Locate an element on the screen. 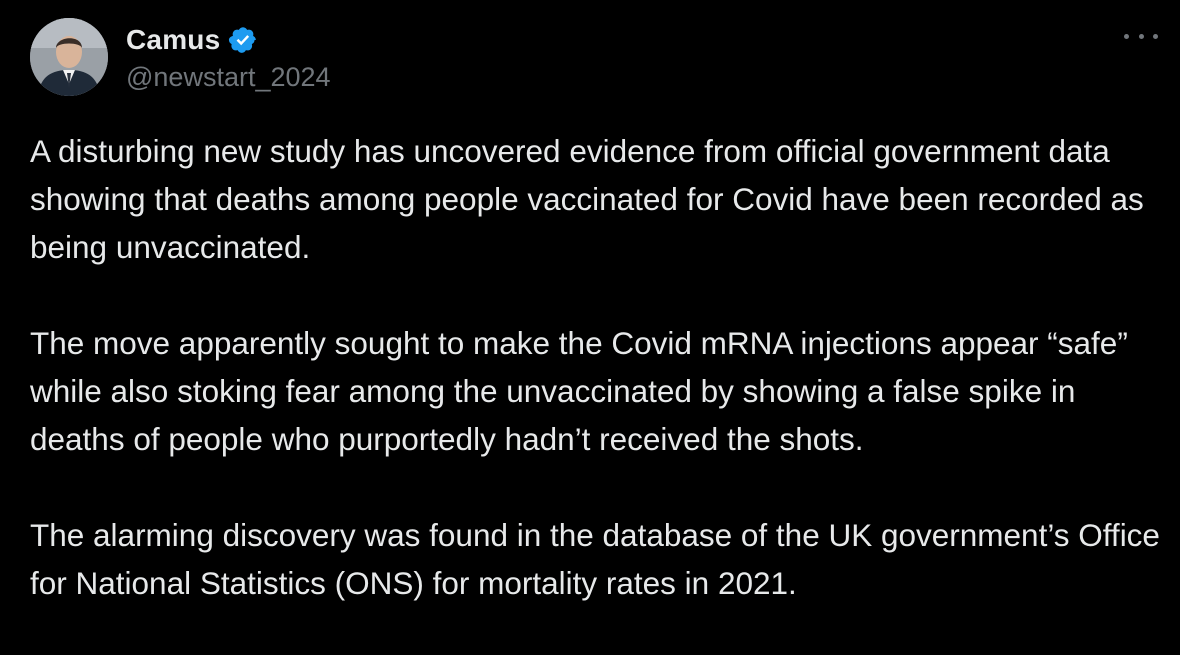 The width and height of the screenshot is (1180, 655). avatar-photo-icon is located at coordinates (69, 57).